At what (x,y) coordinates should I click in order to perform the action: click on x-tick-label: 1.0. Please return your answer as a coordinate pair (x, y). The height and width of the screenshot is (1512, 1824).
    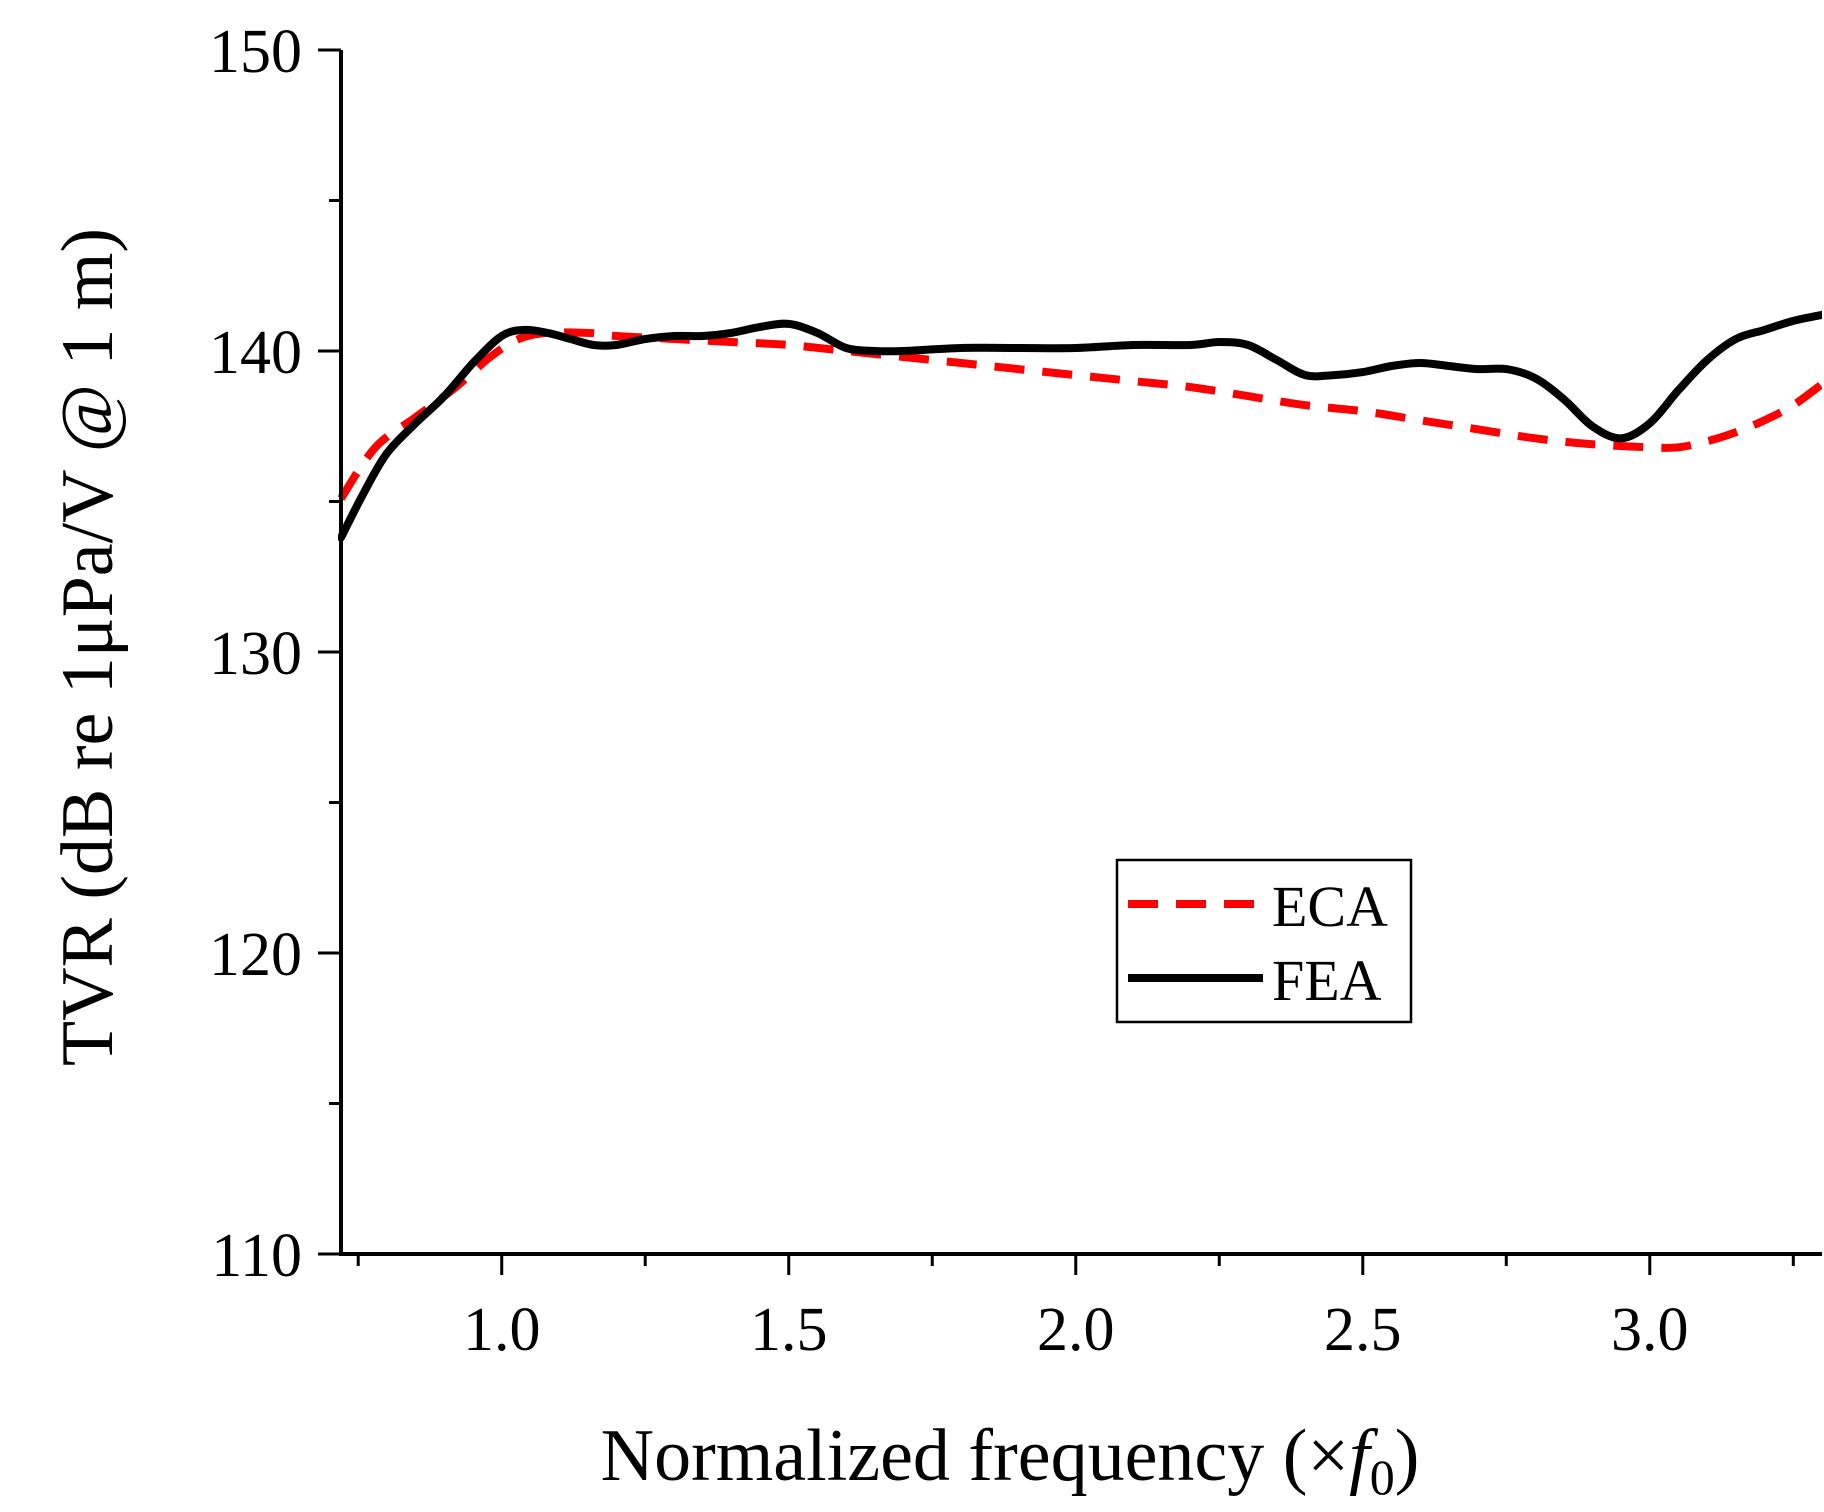
    Looking at the image, I should click on (502, 1330).